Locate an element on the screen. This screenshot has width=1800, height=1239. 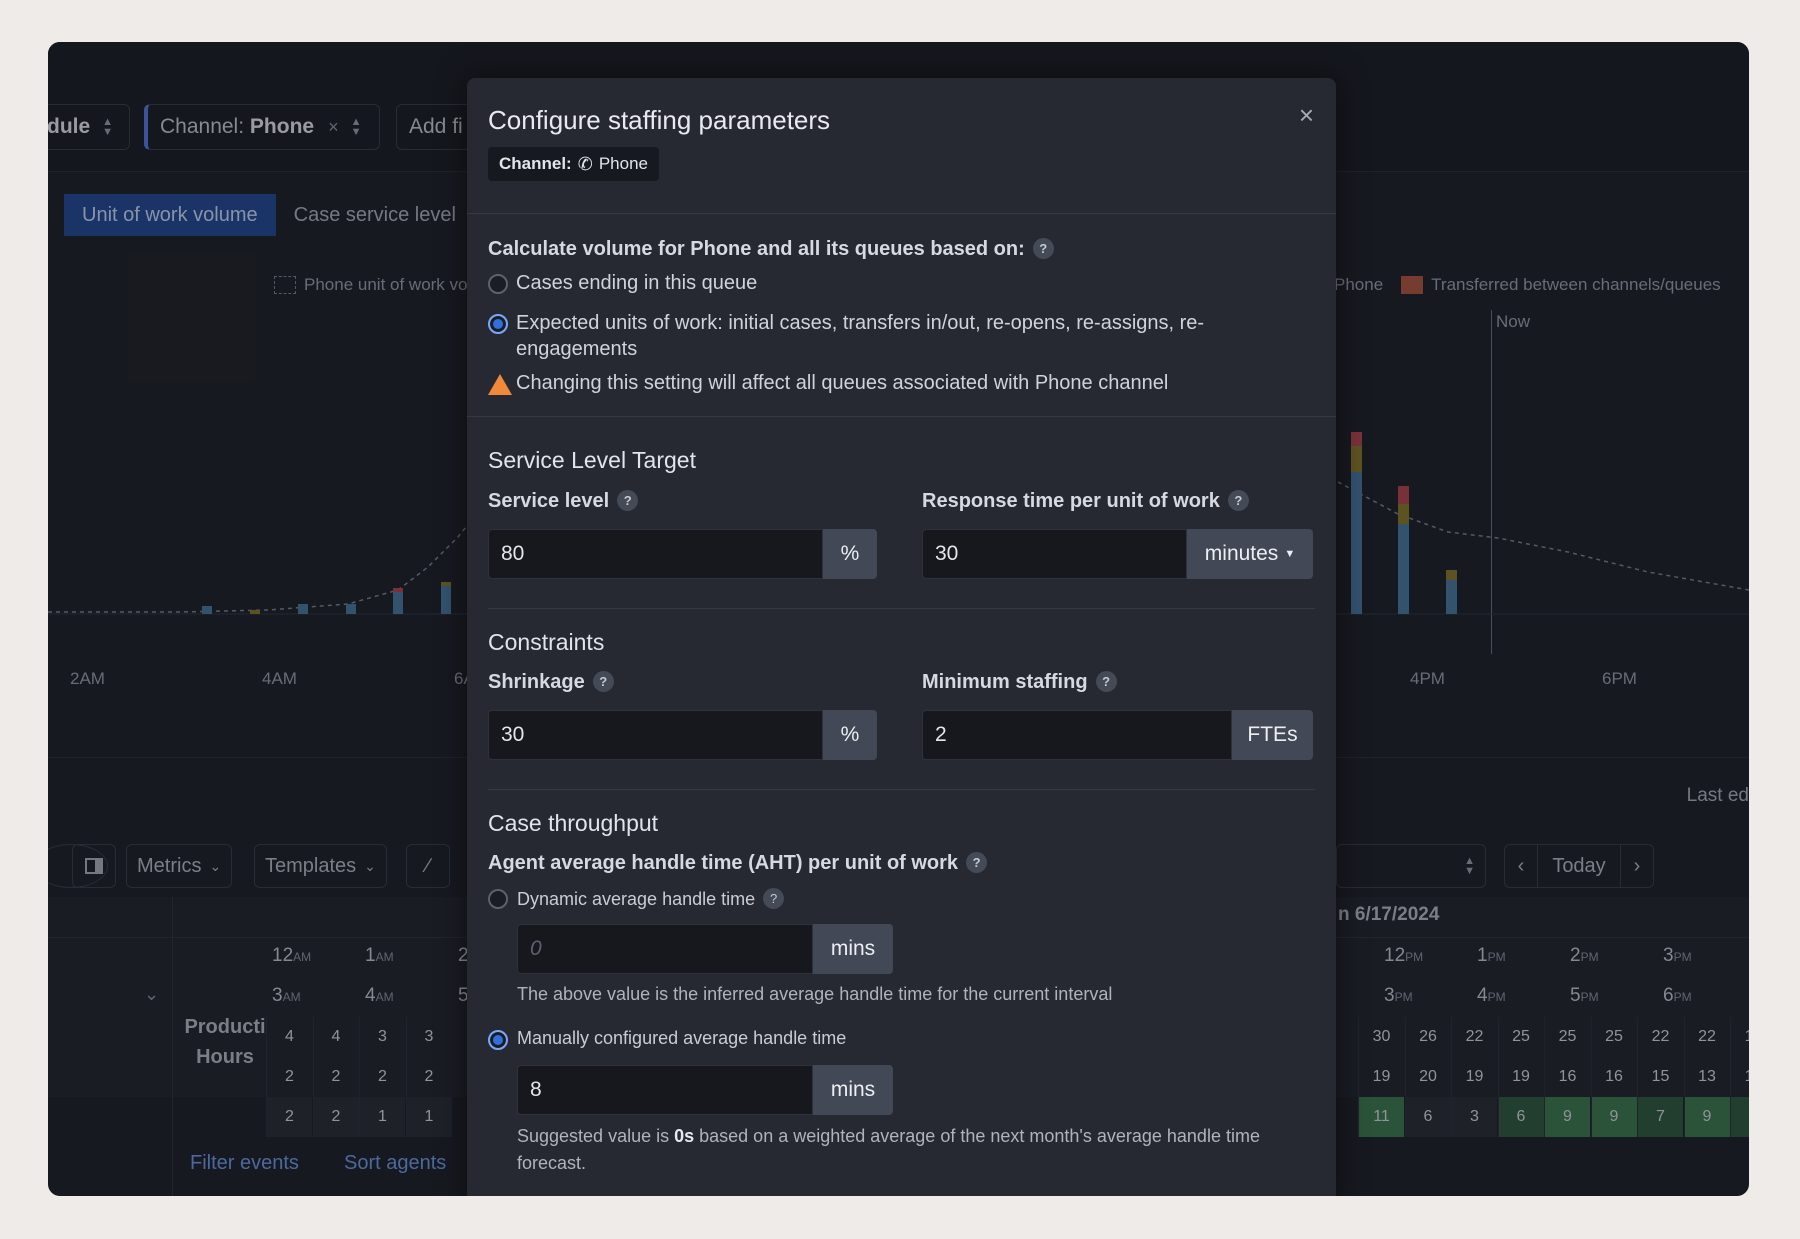
response-unit-dropdown: minutes ▼ is located at coordinates (1250, 554).